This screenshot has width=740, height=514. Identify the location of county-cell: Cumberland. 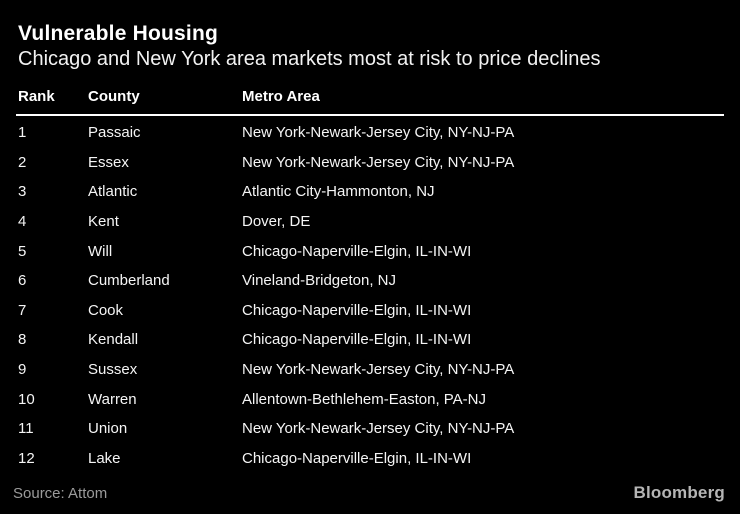
(129, 281).